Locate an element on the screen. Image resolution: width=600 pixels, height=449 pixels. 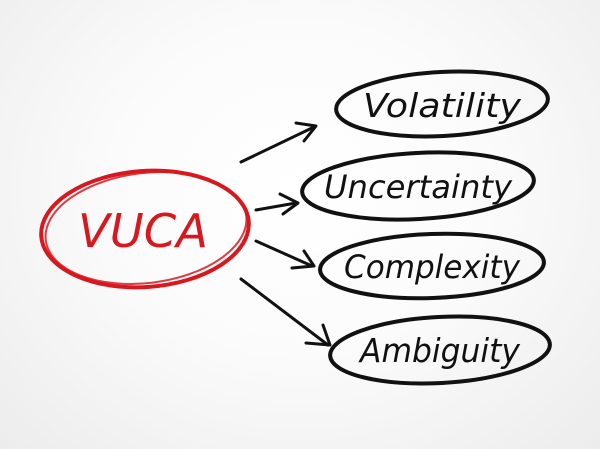
center-ellipse is located at coordinates (145, 229).